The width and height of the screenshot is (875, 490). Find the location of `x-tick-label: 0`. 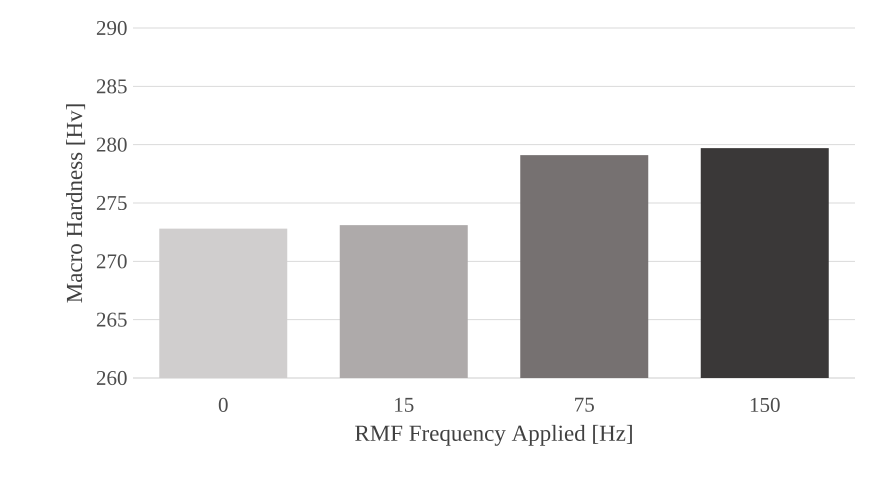

x-tick-label: 0 is located at coordinates (223, 405).